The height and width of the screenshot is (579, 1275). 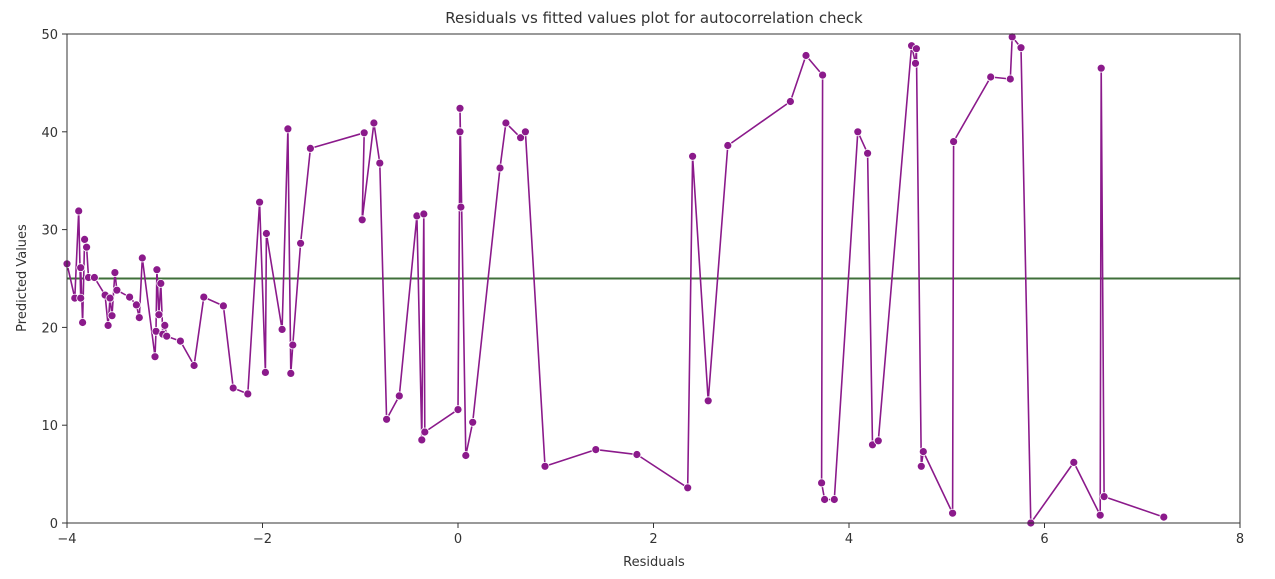 I want to click on x-tick-label: 8, so click(x=1240, y=539).